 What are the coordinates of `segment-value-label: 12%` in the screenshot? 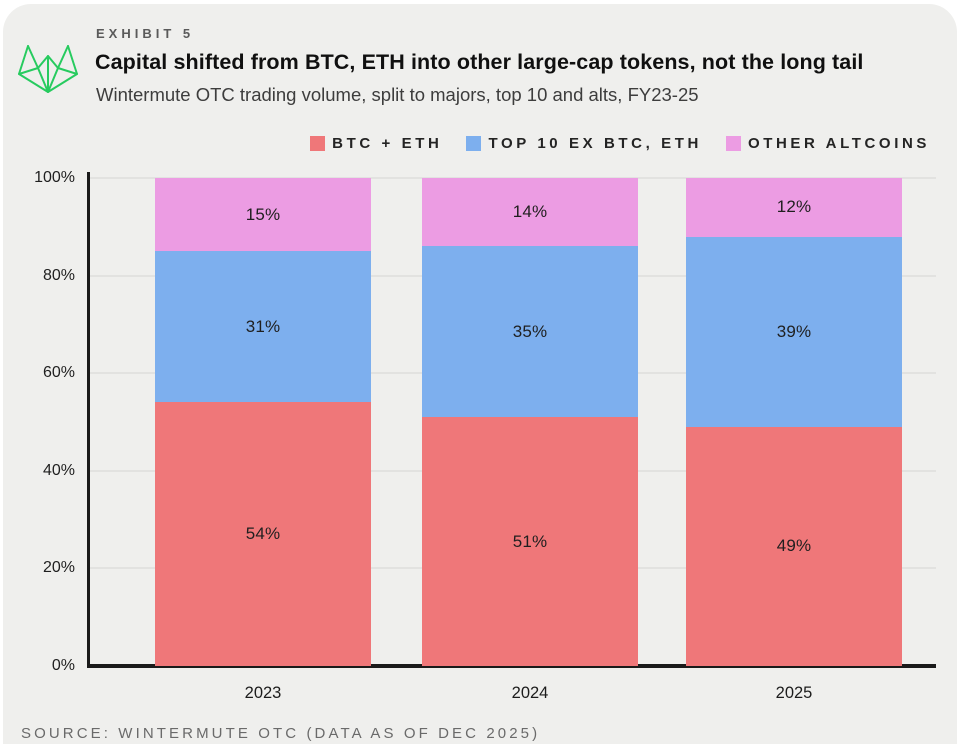 It's located at (794, 207).